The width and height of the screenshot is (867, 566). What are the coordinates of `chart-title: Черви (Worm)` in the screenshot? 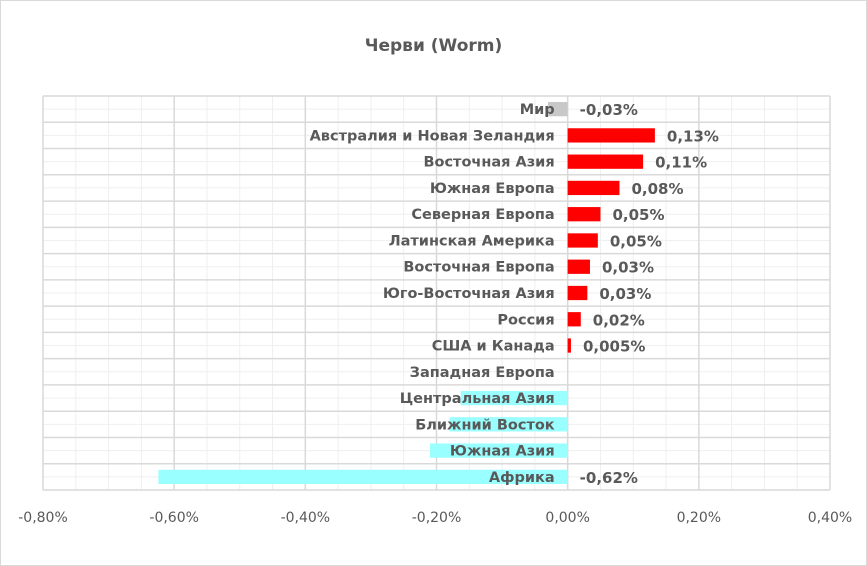 It's located at (433, 46).